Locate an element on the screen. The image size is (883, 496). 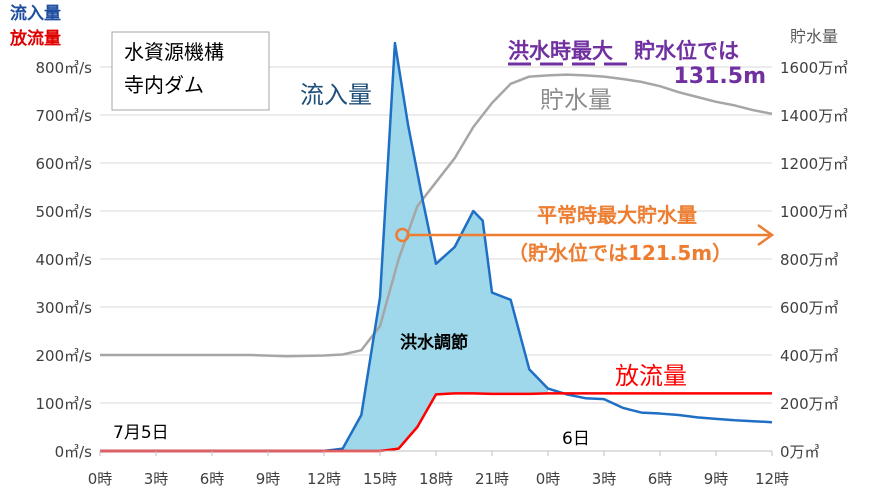
left-tick-label: 400㎥/s is located at coordinates (64, 260).